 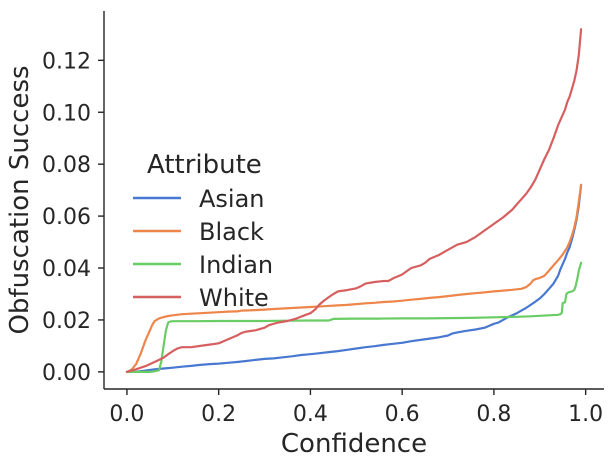 What do you see at coordinates (218, 414) in the screenshot?
I see `x-tick-label: 0.2` at bounding box center [218, 414].